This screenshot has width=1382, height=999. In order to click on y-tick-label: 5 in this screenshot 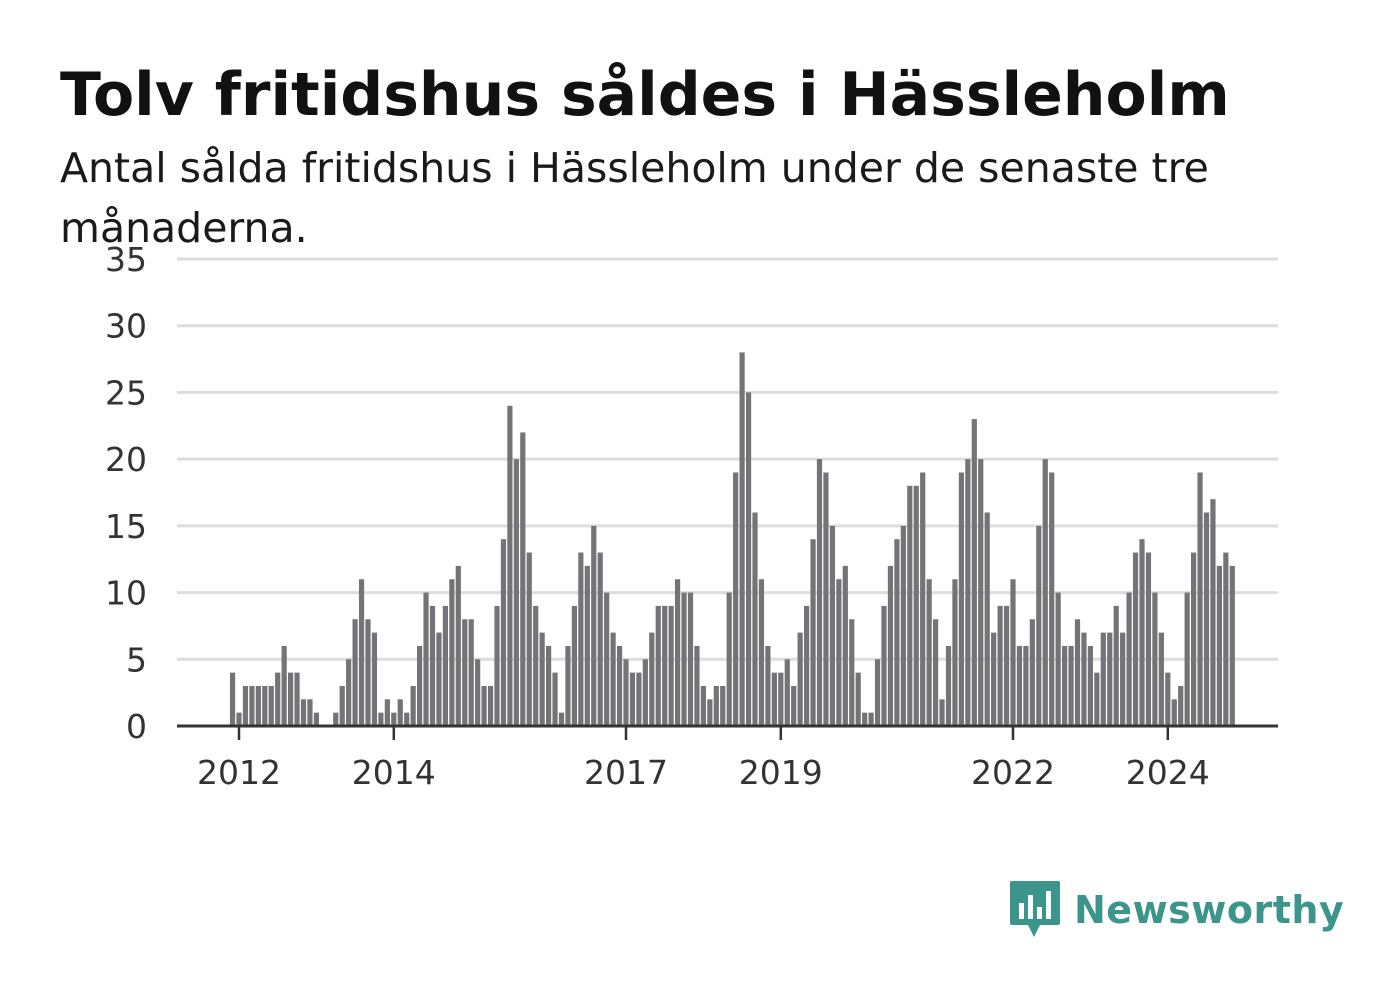, I will do `click(136, 659)`.